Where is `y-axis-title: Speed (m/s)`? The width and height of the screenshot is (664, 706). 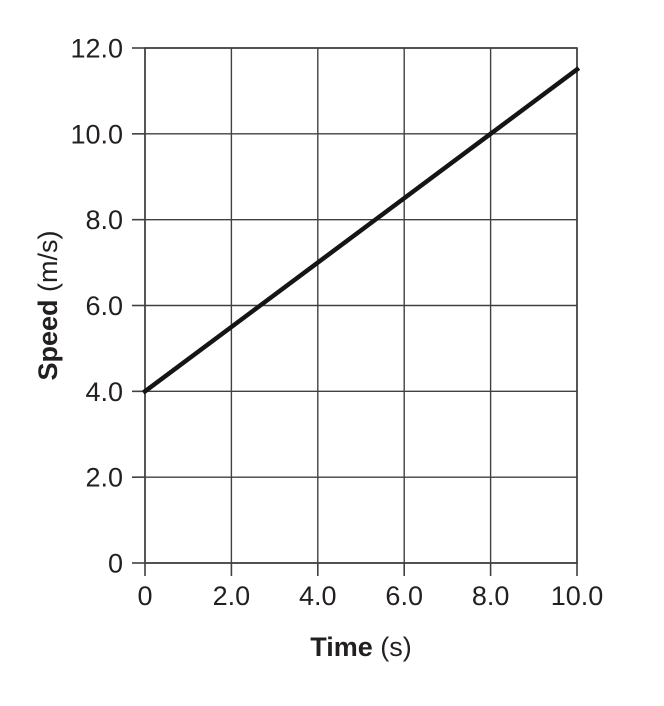
y-axis-title: Speed (m/s) is located at coordinates (48, 305).